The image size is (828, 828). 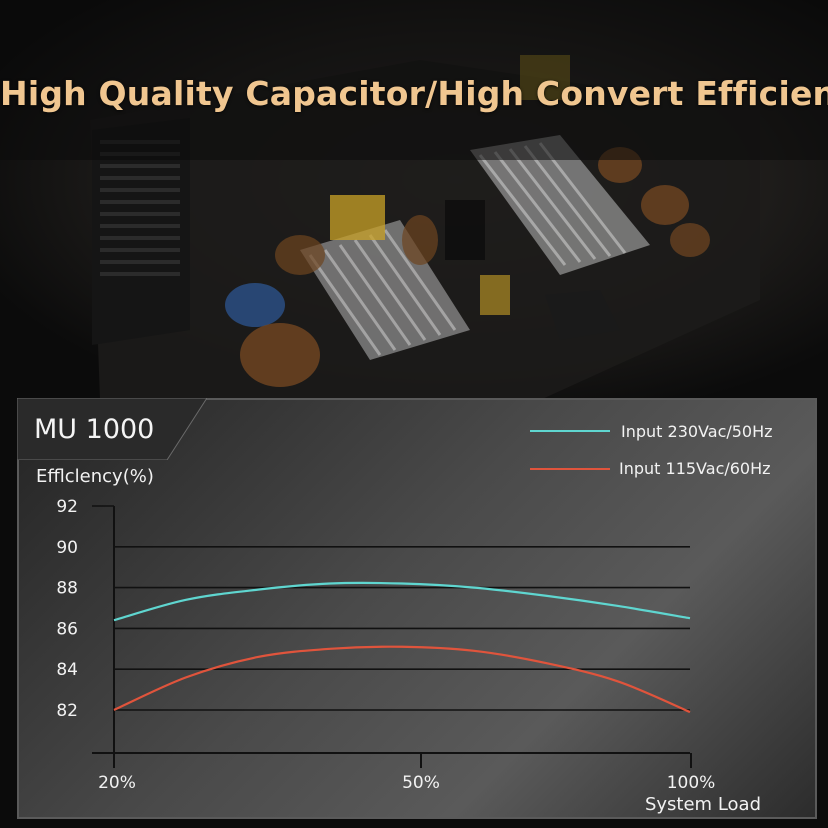 I want to click on y-tick-label: 92, so click(x=67, y=507).